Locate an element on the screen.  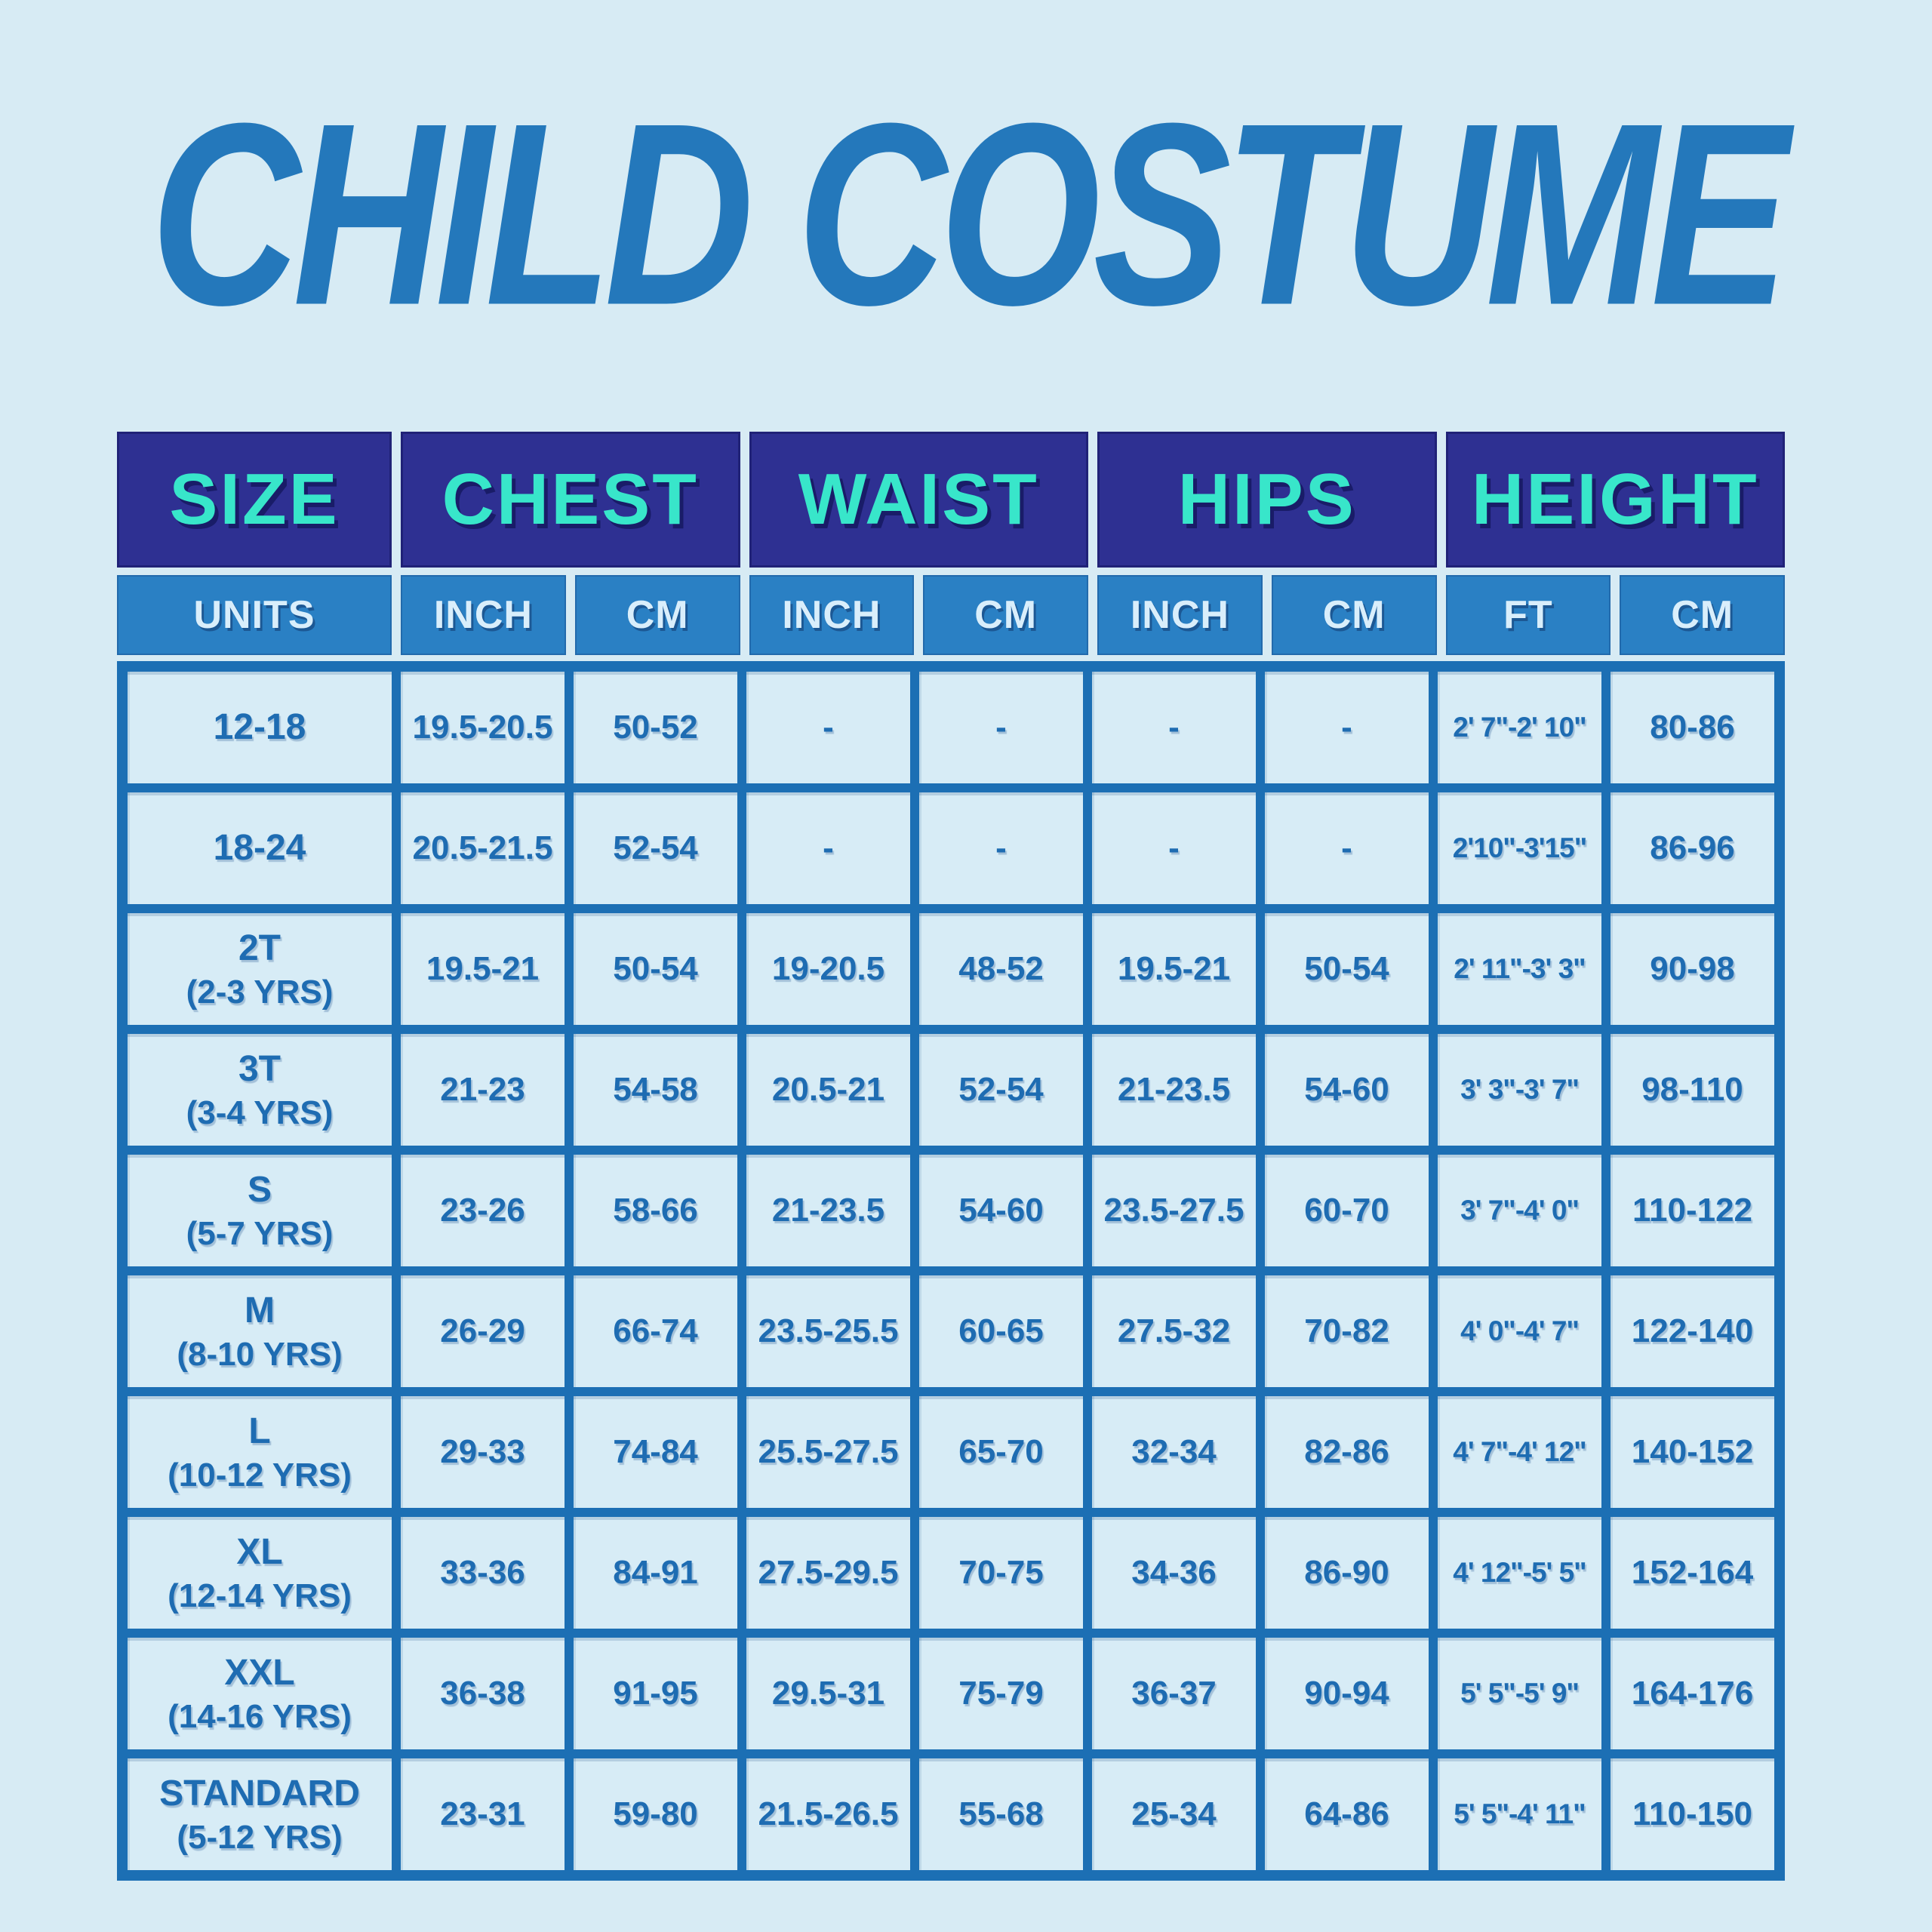
size-cell: M (8-10 YRS) is located at coordinates (260, 1331).